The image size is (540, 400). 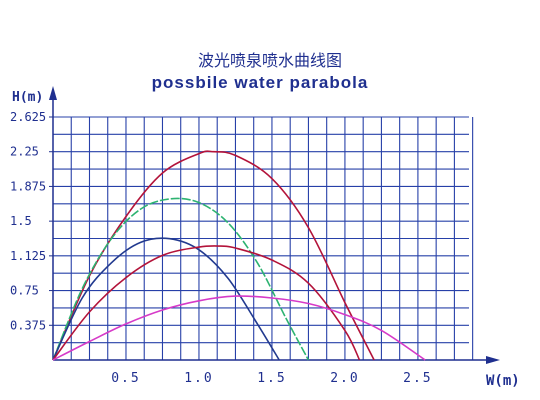 I want to click on y-axis-label: H(m), so click(x=27, y=97).